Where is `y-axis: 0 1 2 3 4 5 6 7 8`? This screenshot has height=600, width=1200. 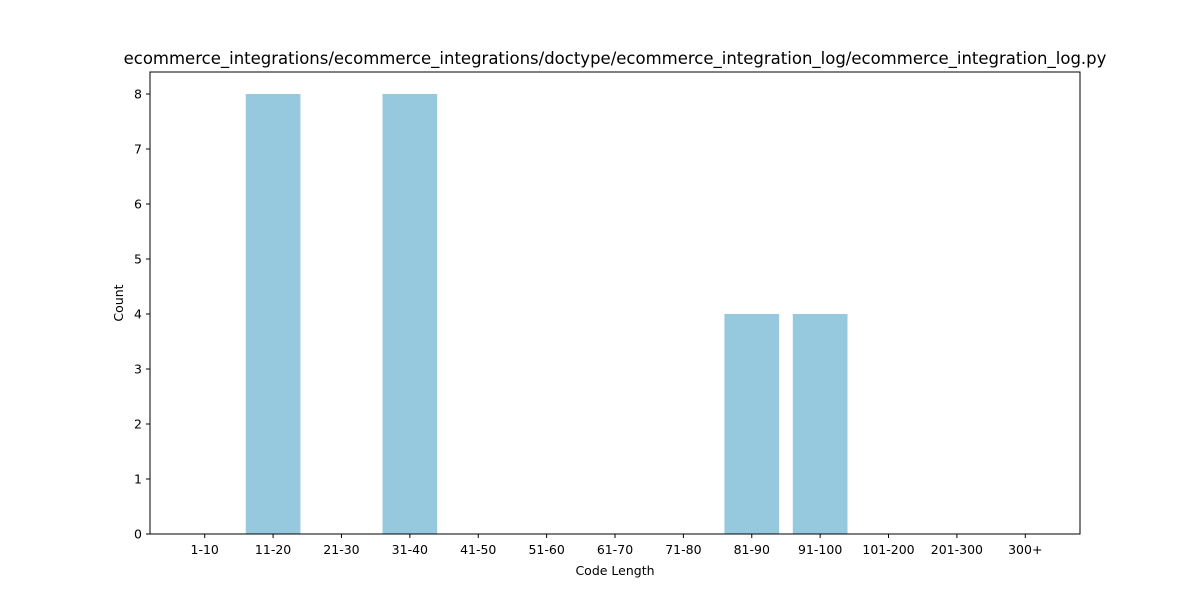 y-axis: 0 1 2 3 4 5 6 7 8 is located at coordinates (142, 314).